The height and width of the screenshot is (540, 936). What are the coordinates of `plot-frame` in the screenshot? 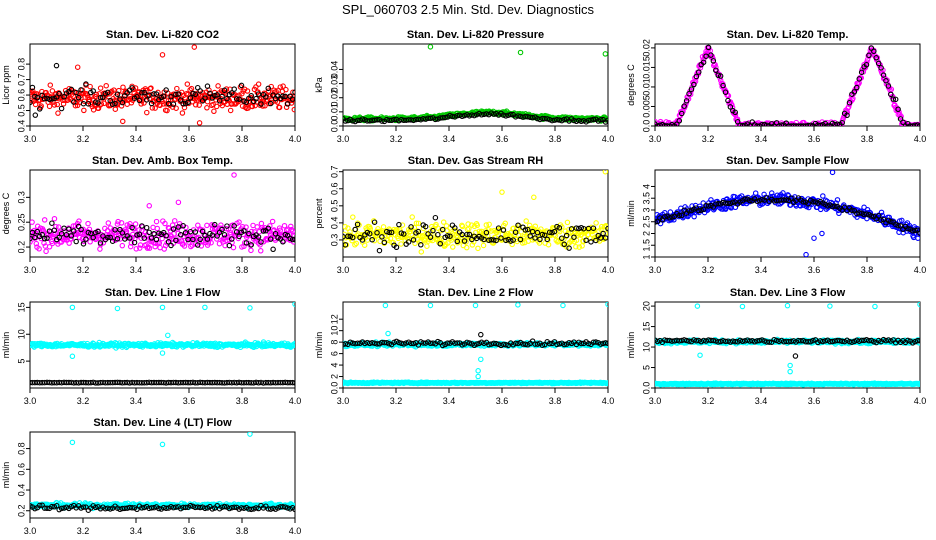 It's located at (475, 85).